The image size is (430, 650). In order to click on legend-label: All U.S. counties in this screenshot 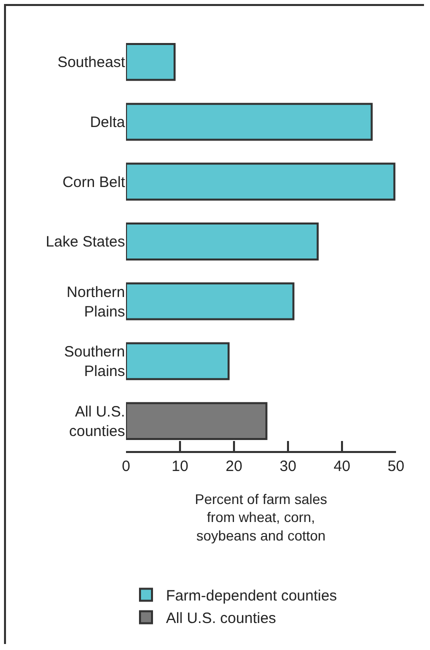, I will do `click(221, 619)`.